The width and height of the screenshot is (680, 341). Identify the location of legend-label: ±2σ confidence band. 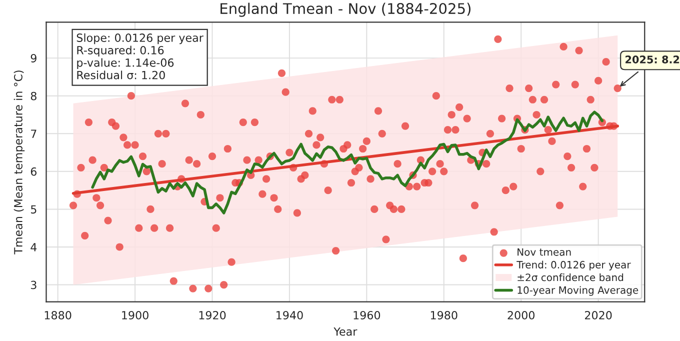
(571, 277).